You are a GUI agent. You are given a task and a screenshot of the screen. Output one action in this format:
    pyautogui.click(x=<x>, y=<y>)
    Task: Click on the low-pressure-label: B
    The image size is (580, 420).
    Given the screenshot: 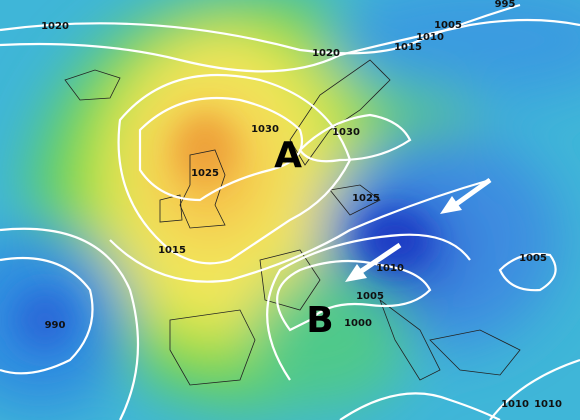 What is the action you would take?
    pyautogui.click(x=319, y=320)
    